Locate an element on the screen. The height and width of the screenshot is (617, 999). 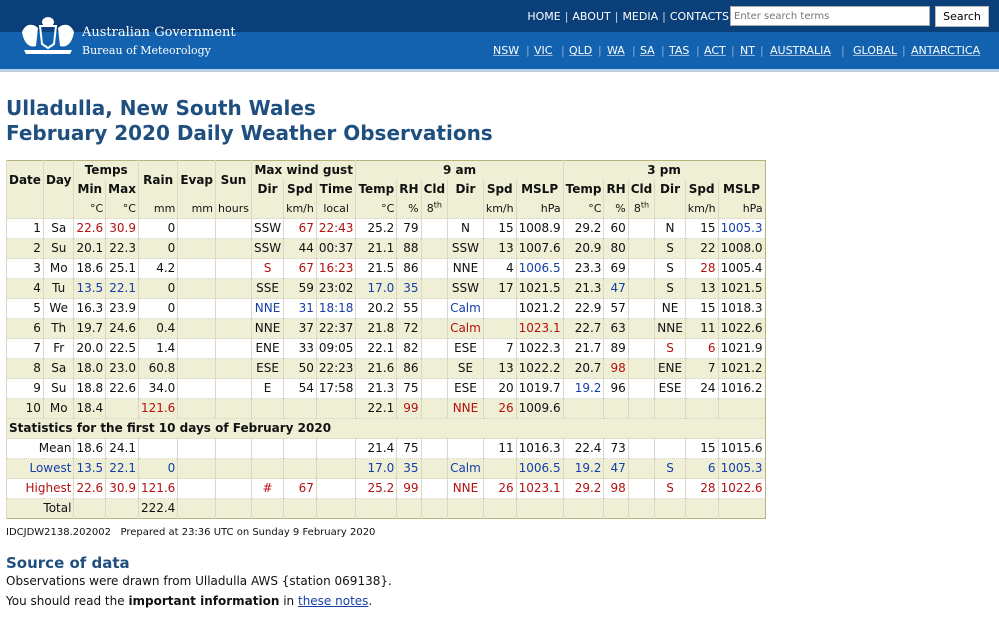
table-cell: S is located at coordinates (670, 248).